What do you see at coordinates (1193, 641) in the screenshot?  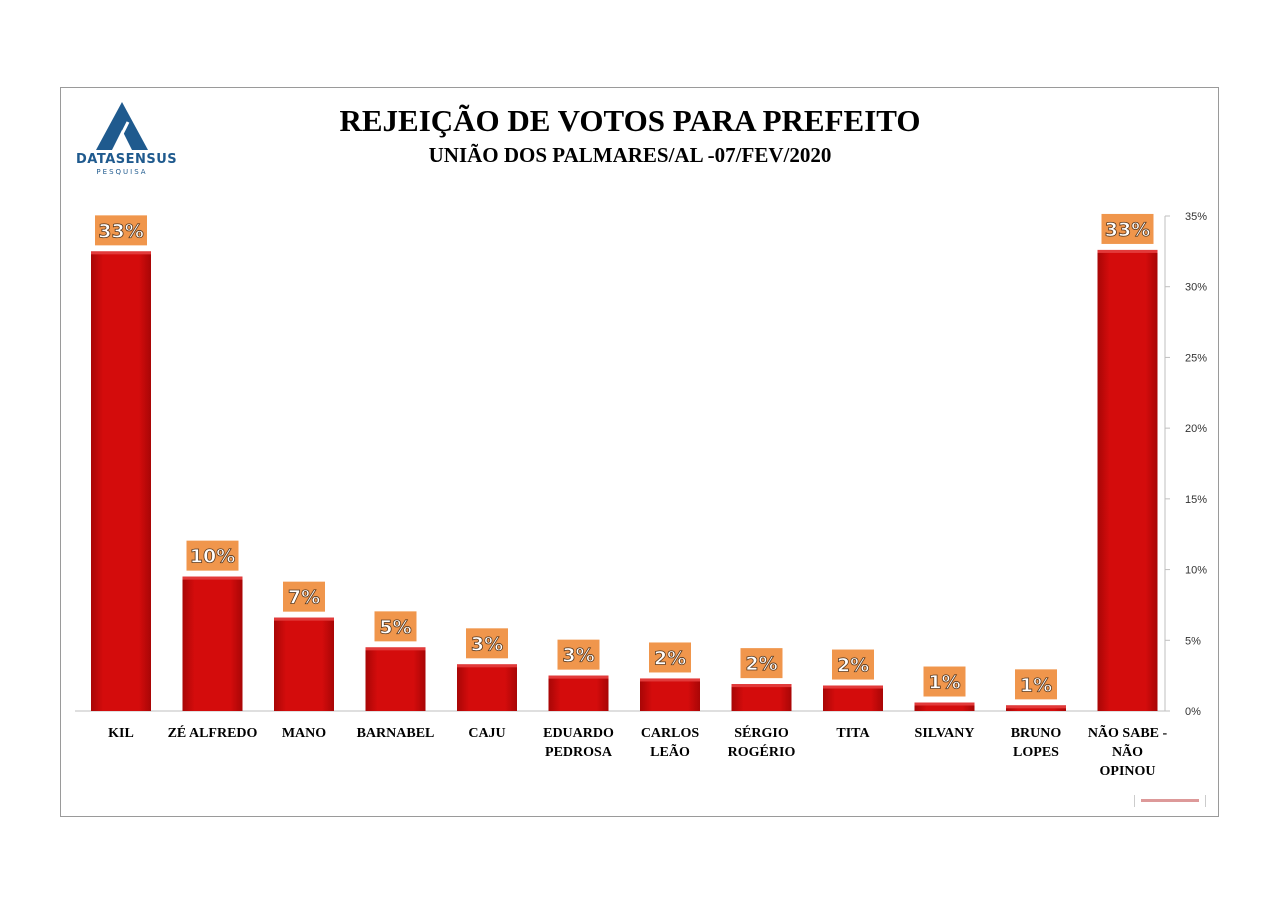 I see `y-tick-label: 5%` at bounding box center [1193, 641].